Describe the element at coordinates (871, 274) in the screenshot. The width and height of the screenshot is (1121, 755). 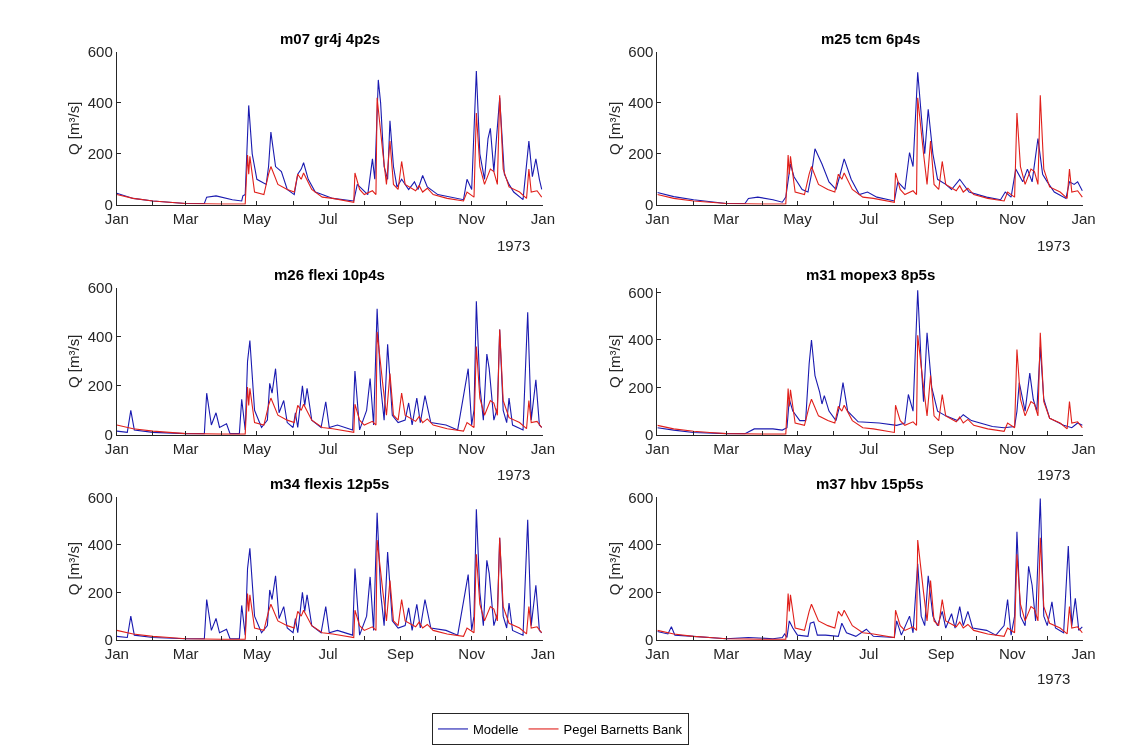
I see `chart-title: m31 mopex3 8p5s` at that location.